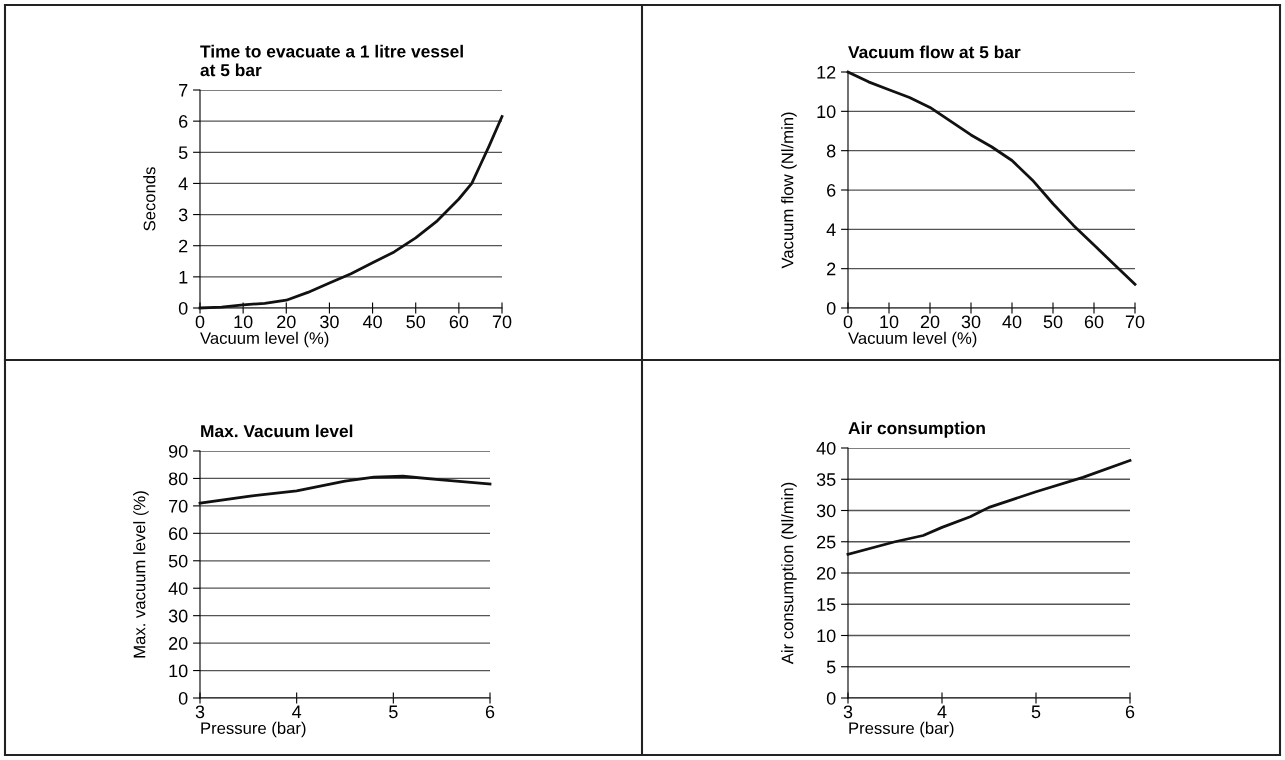  Describe the element at coordinates (934, 52) in the screenshot. I see `chart-title: Vacuum flow at 5 bar` at that location.